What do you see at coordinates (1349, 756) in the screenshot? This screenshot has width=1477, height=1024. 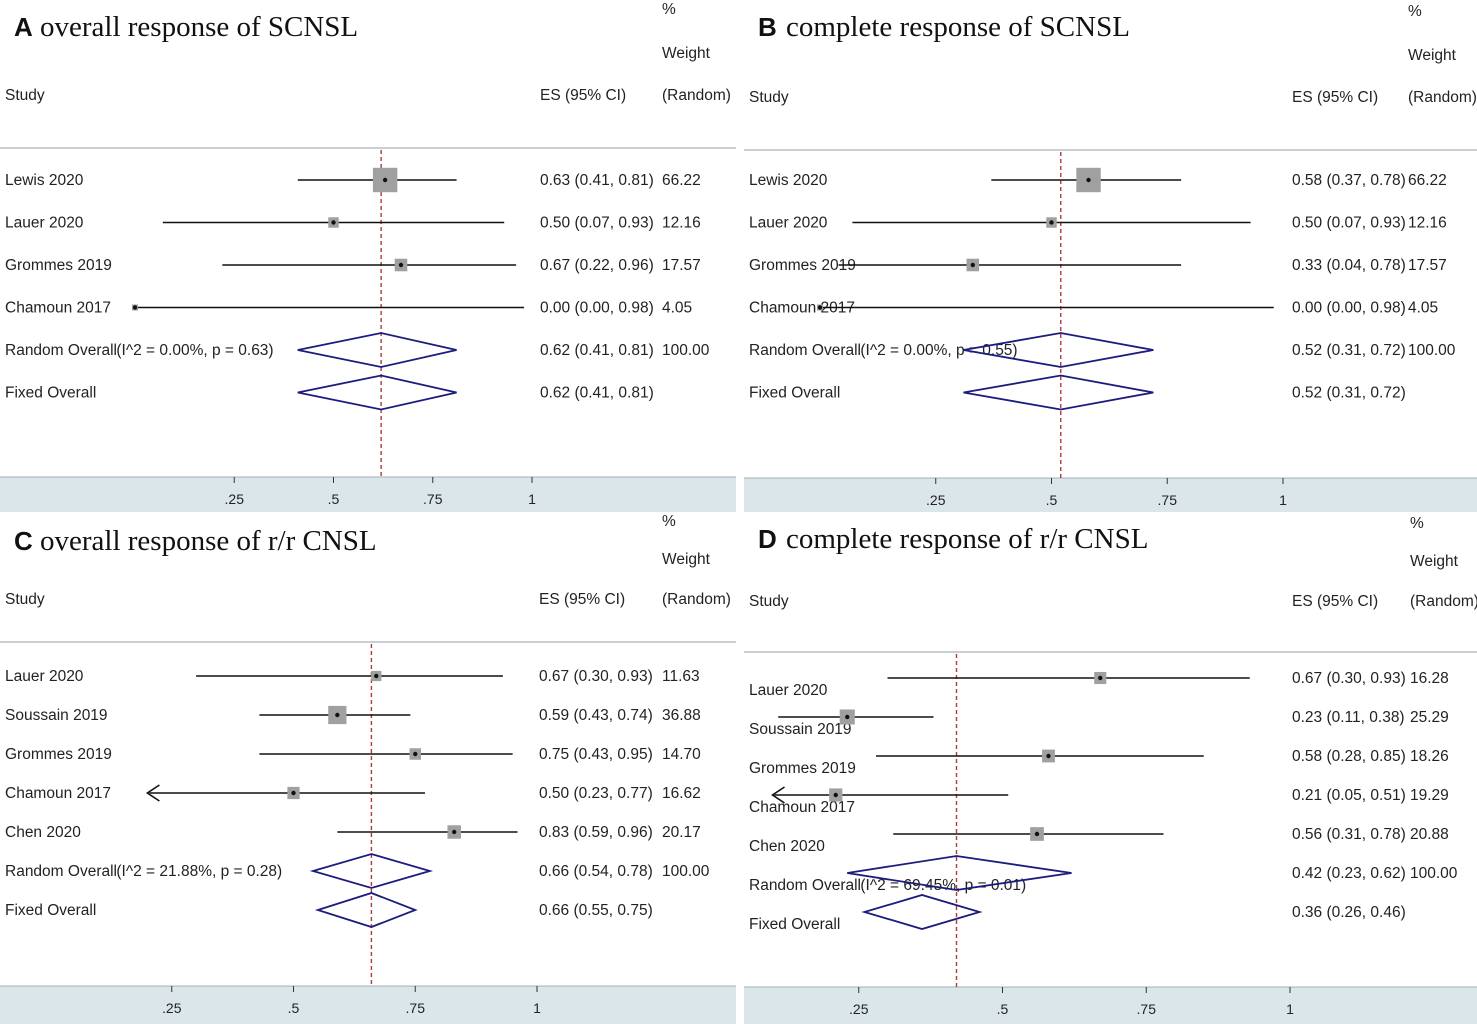 I see `effect-size-ci: 0.58 (0.28, 0.85)` at bounding box center [1349, 756].